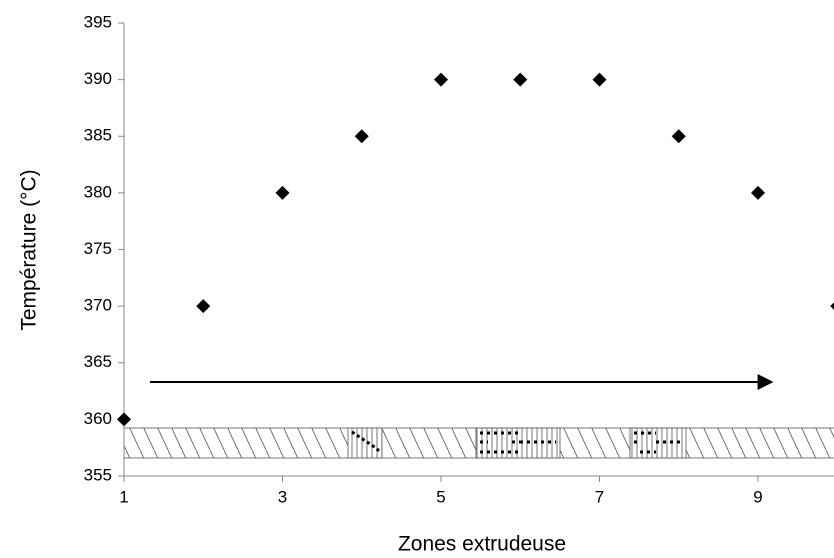  What do you see at coordinates (282, 496) in the screenshot?
I see `x-tick-label: 3` at bounding box center [282, 496].